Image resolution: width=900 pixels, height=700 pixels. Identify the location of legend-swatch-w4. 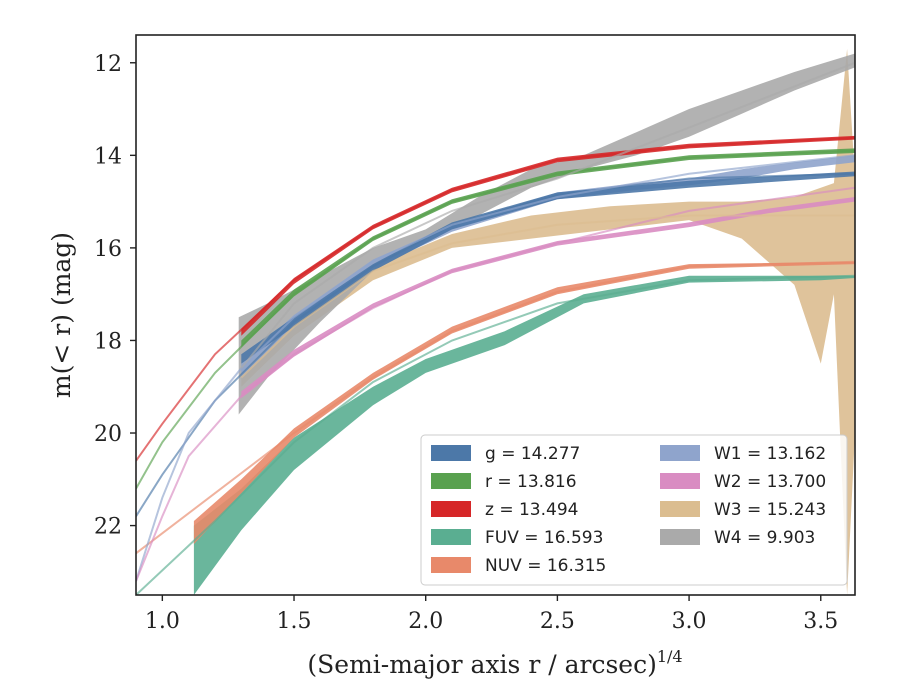
(680, 537).